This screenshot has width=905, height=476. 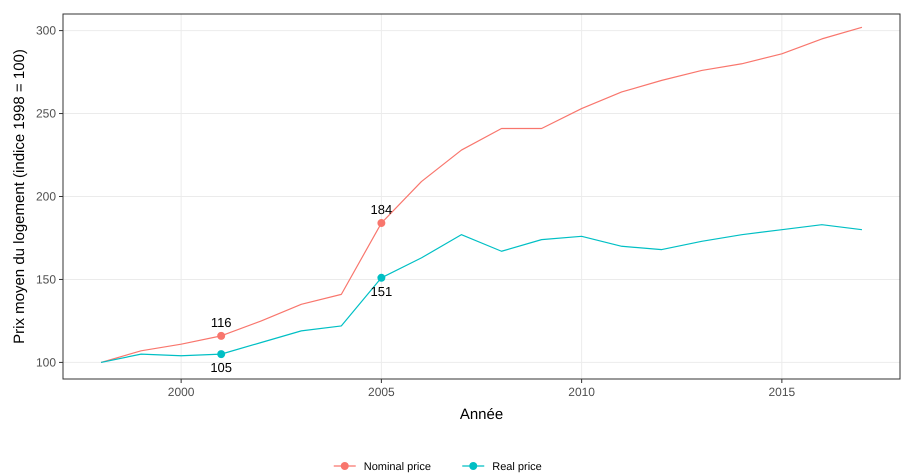 What do you see at coordinates (46, 279) in the screenshot?
I see `y-tick-label: 150` at bounding box center [46, 279].